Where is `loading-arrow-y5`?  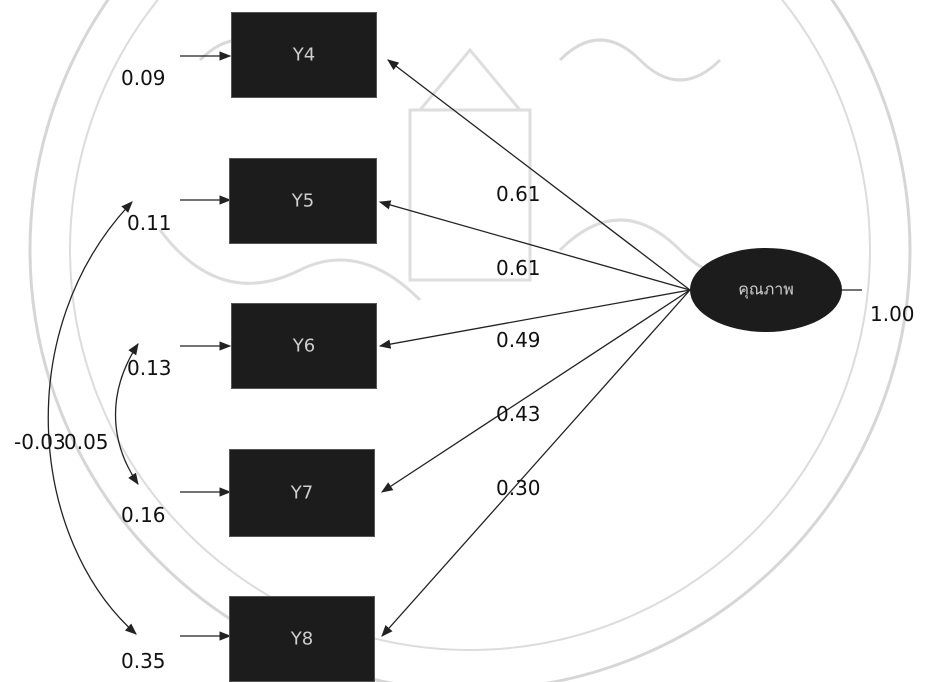
loading-arrow-y5 is located at coordinates (534, 245).